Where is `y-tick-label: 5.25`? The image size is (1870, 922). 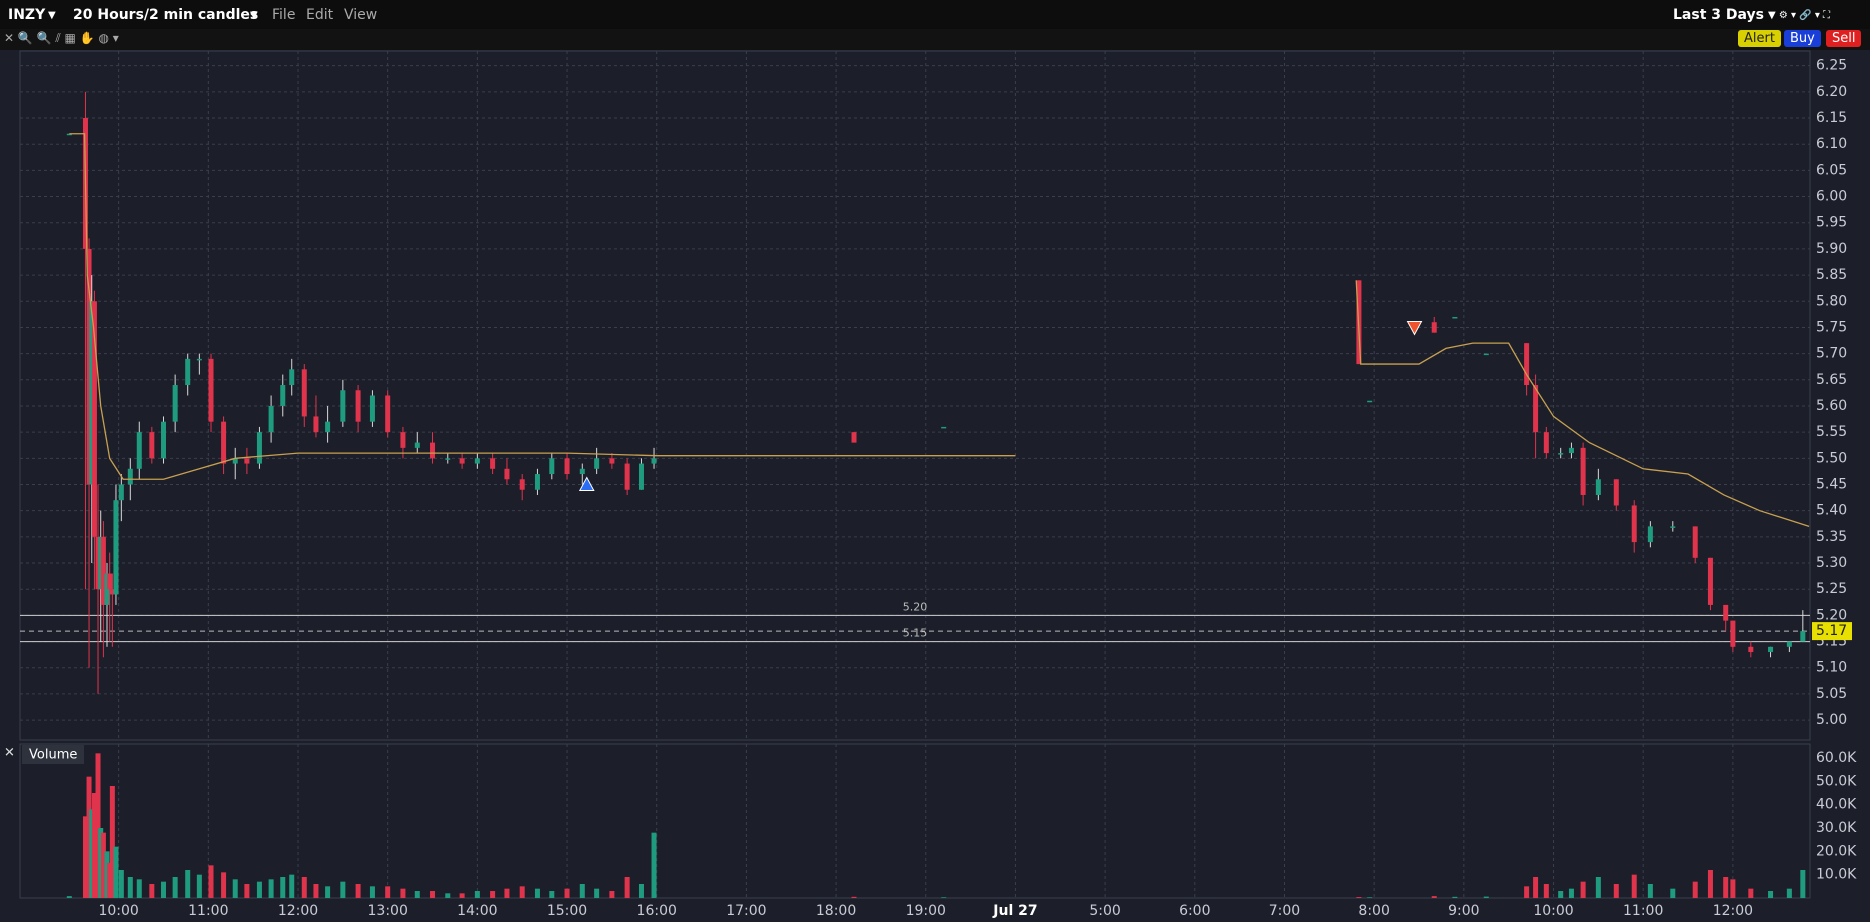
y-tick-label: 5.25 is located at coordinates (1831, 589).